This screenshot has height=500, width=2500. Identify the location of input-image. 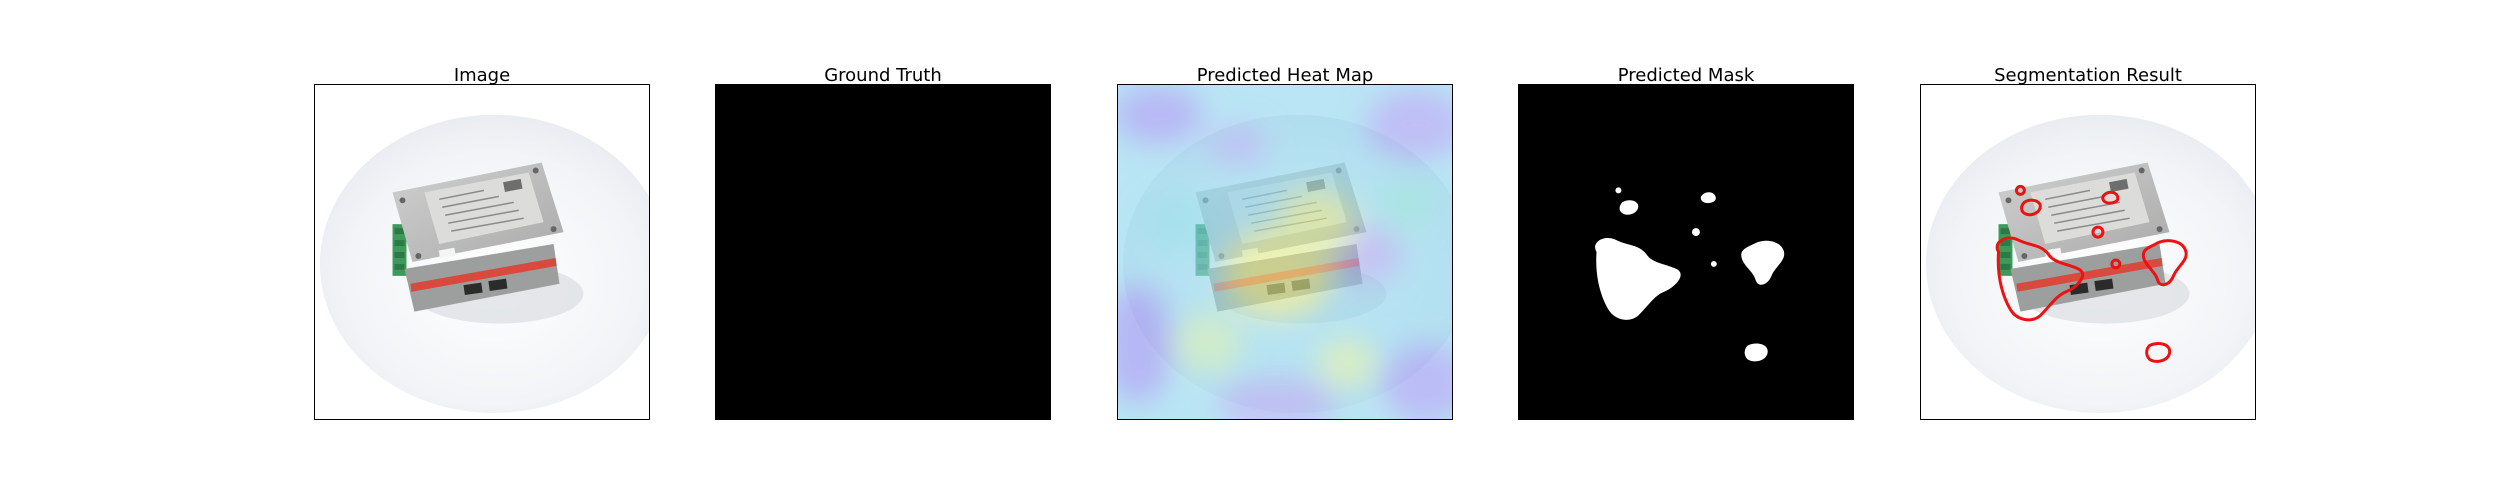
(482, 252).